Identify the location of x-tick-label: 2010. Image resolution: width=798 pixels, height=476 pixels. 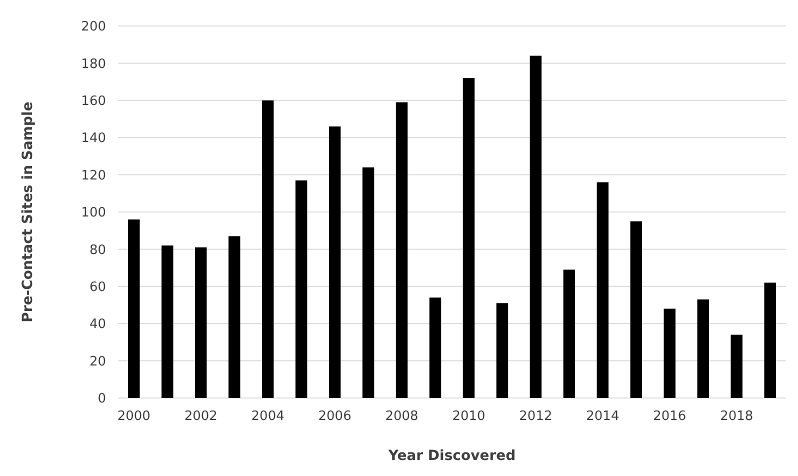
(469, 416).